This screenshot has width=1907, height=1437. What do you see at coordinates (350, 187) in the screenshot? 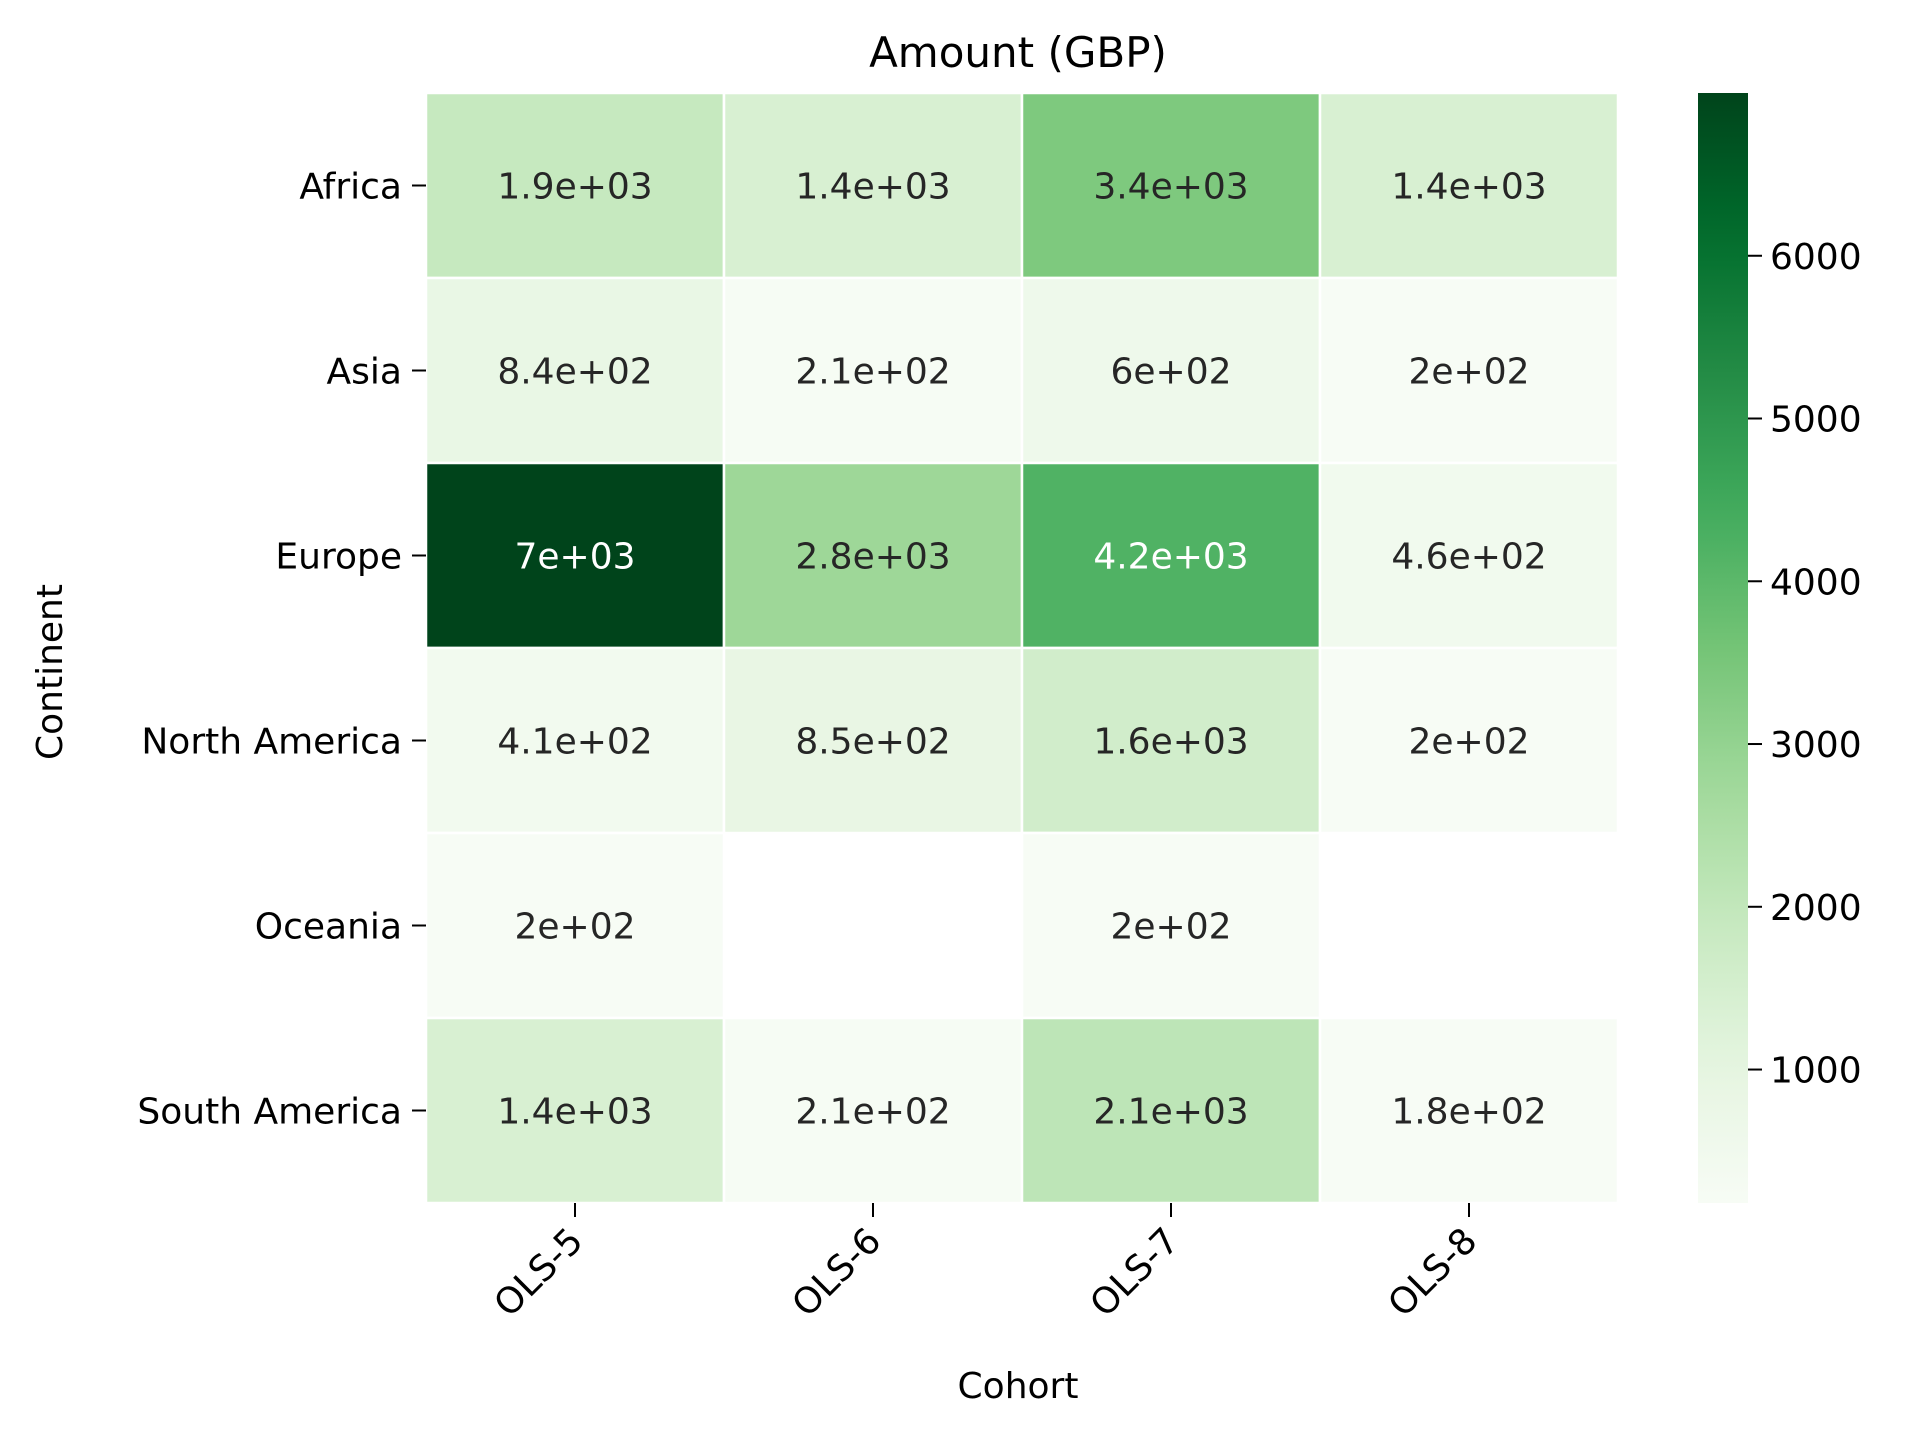
I see `y-tick-label: Africa` at bounding box center [350, 187].